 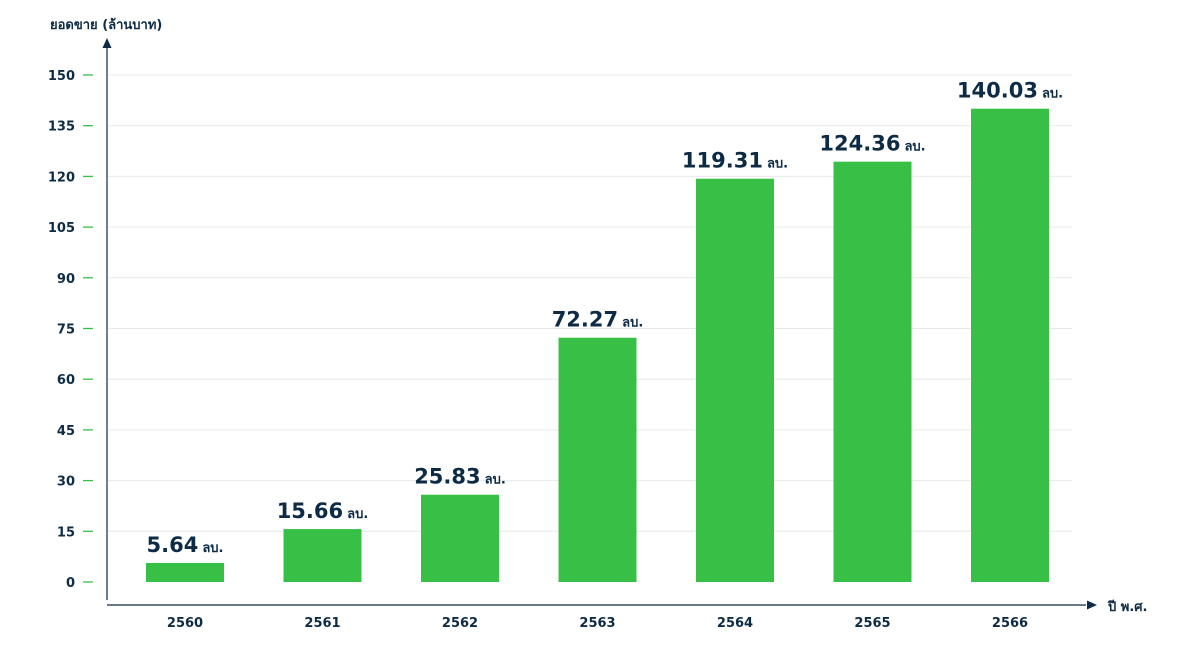 What do you see at coordinates (322, 623) in the screenshot?
I see `x-tick-label: 2561` at bounding box center [322, 623].